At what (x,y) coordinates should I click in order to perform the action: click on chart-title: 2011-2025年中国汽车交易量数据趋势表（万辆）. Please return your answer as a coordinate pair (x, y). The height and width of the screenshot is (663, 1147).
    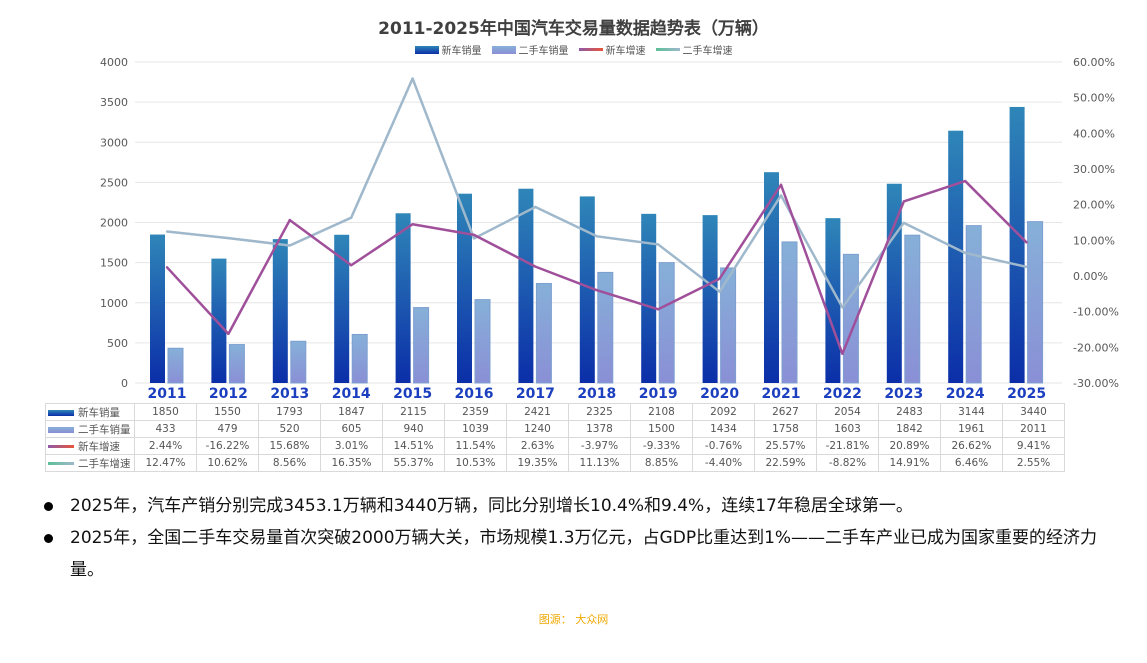
    Looking at the image, I should click on (573, 29).